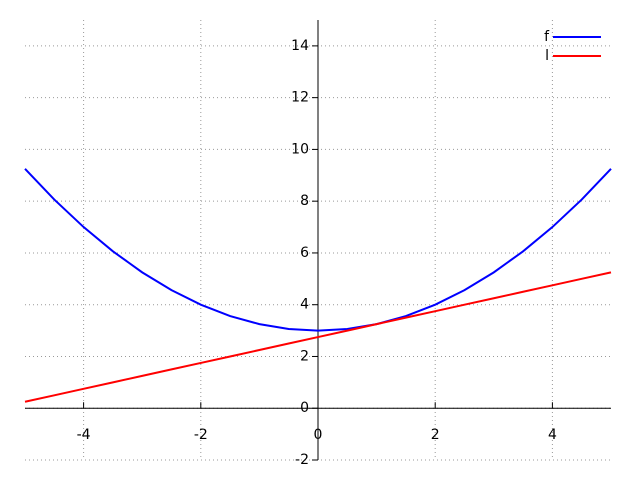 This screenshot has height=480, width=640. What do you see at coordinates (304, 253) in the screenshot?
I see `y-tick-label: 6` at bounding box center [304, 253].